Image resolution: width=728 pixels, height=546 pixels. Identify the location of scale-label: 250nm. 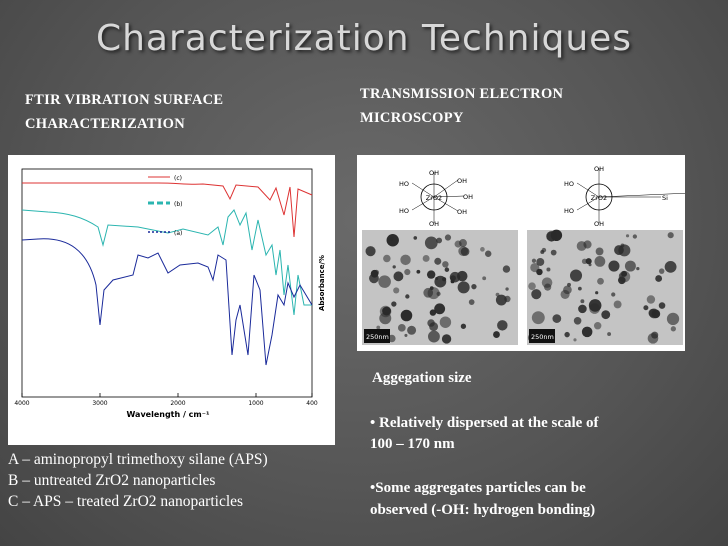
(542, 337).